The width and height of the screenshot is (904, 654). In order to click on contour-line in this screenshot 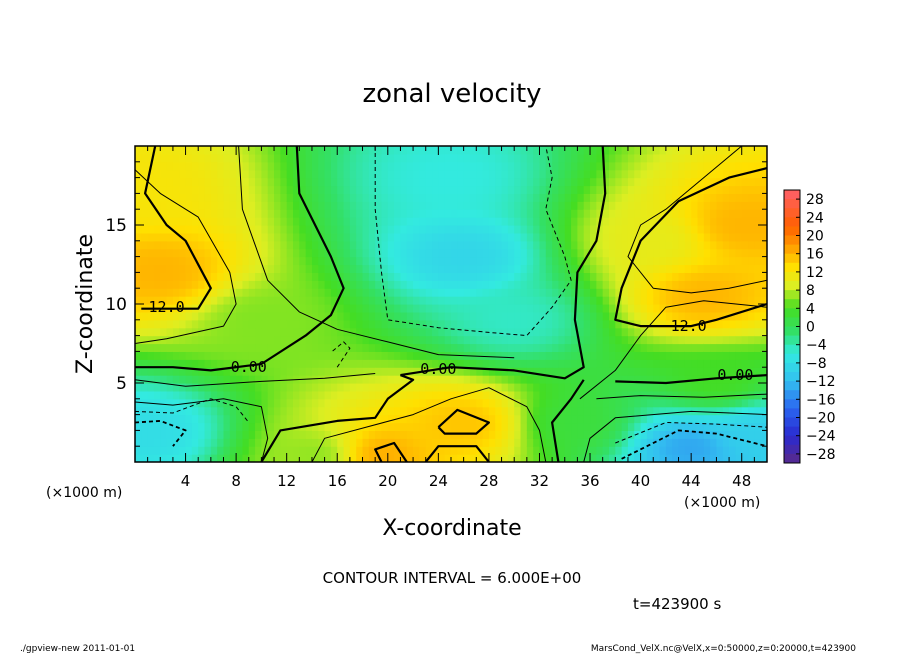, I will do `click(673, 350)`.